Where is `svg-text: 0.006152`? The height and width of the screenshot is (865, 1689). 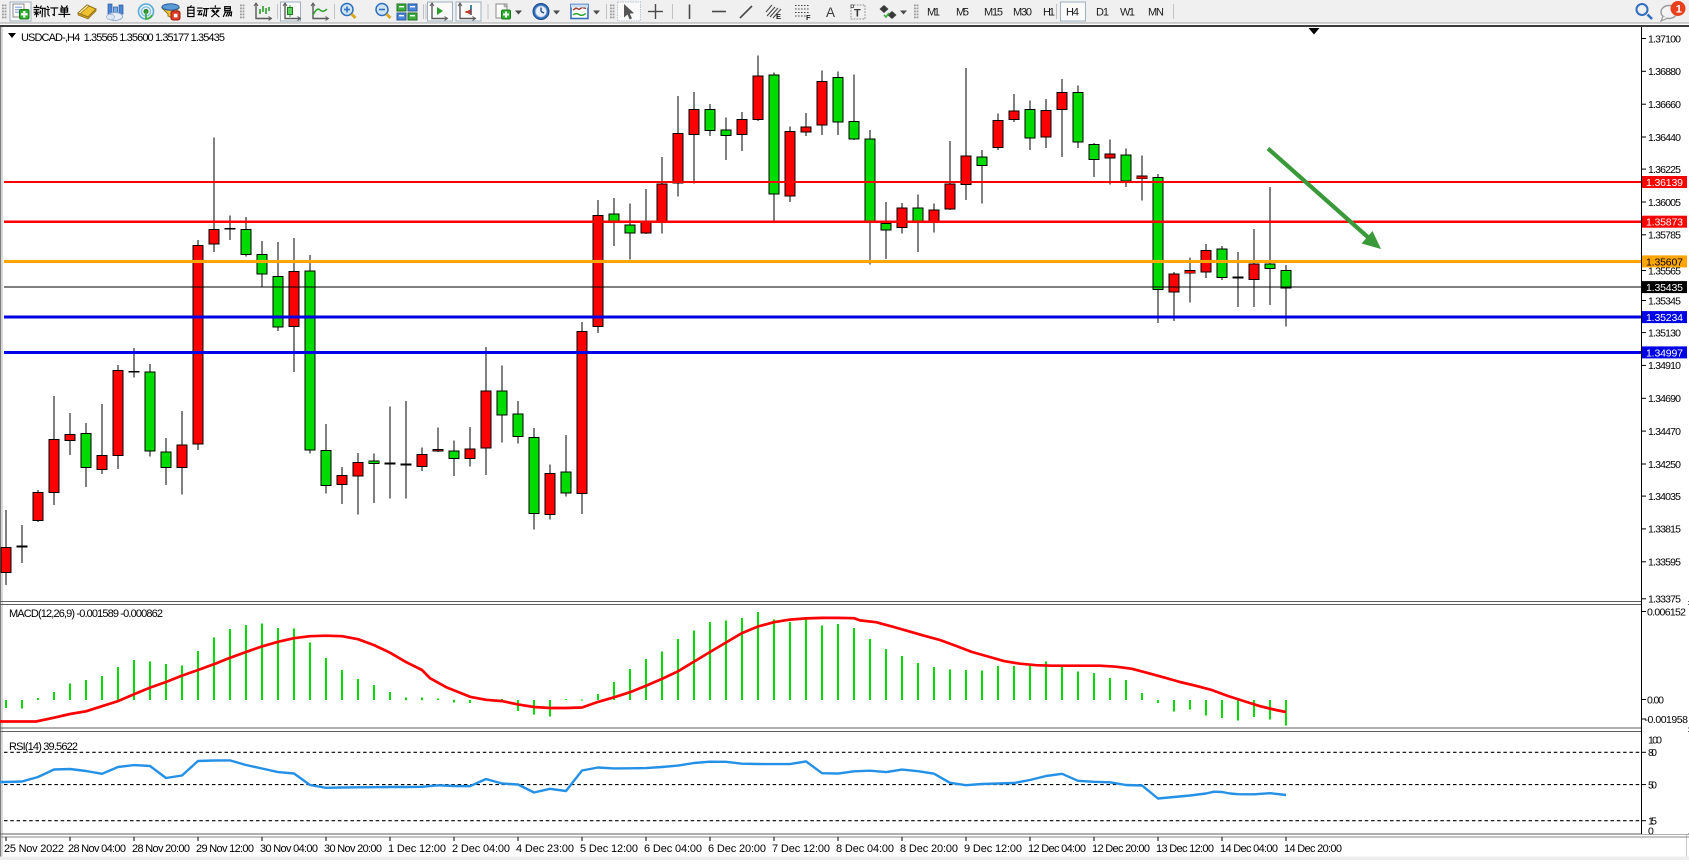
svg-text: 0.006152 is located at coordinates (1666, 612).